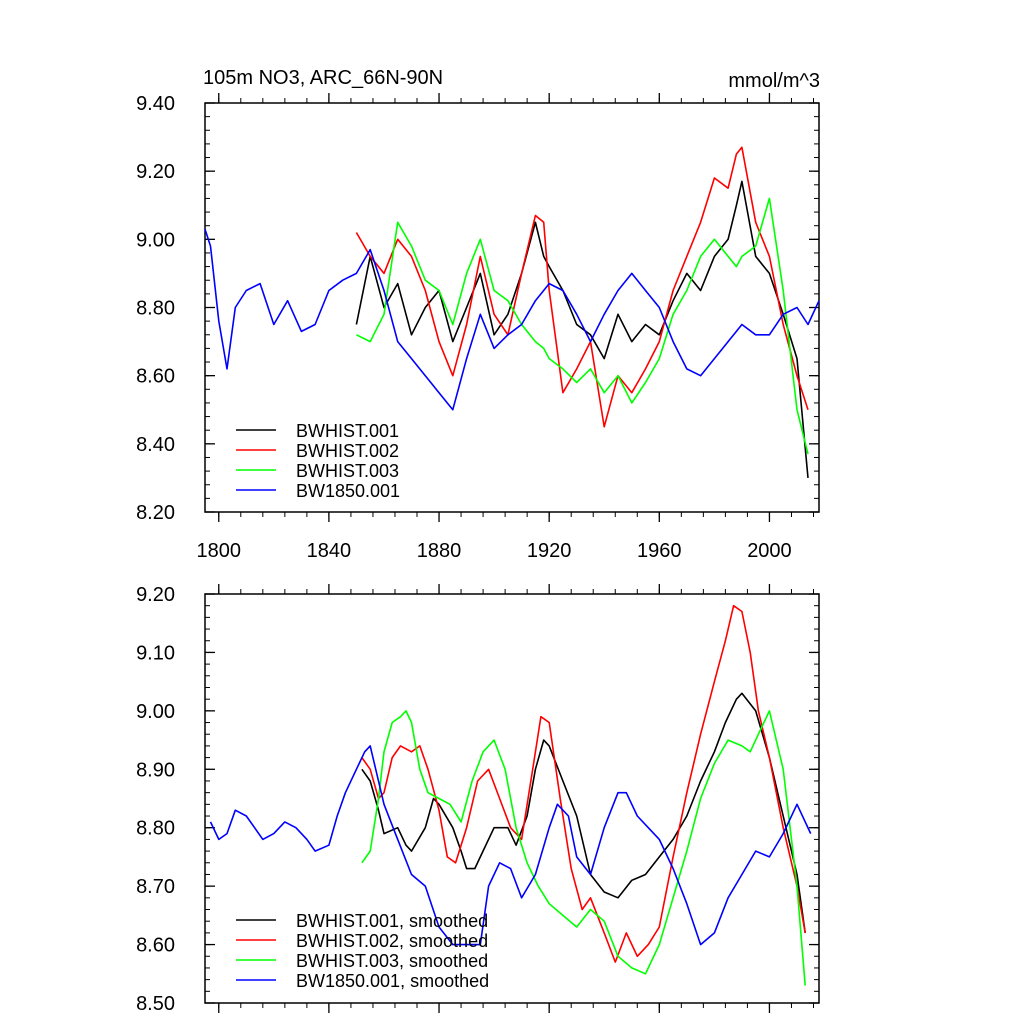  Describe the element at coordinates (155, 445) in the screenshot. I see `y-tick-label: 8.40` at that location.